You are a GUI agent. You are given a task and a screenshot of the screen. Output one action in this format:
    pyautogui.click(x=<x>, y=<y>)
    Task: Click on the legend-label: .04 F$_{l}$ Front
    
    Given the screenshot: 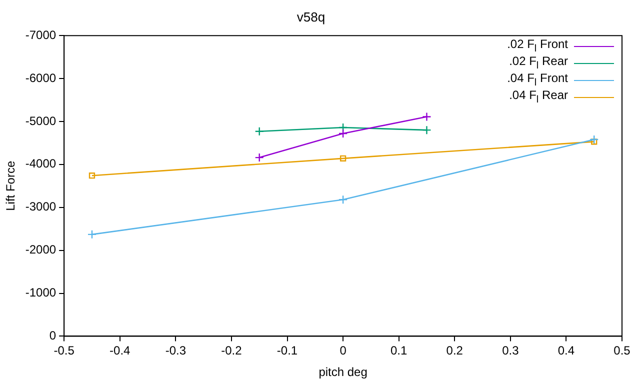 What is the action you would take?
    pyautogui.click(x=537, y=80)
    